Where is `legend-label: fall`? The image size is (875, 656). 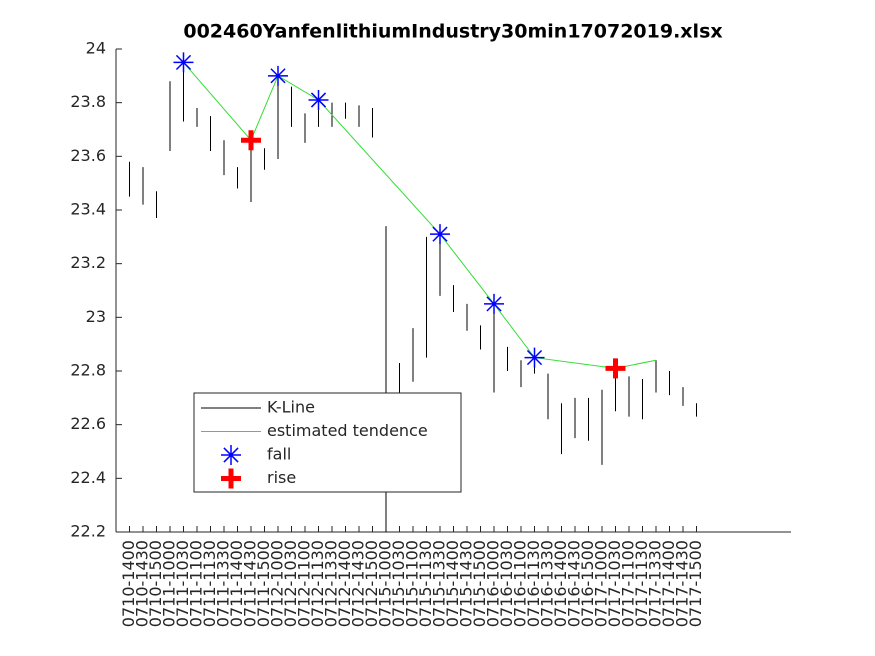
legend-label: fall is located at coordinates (279, 454).